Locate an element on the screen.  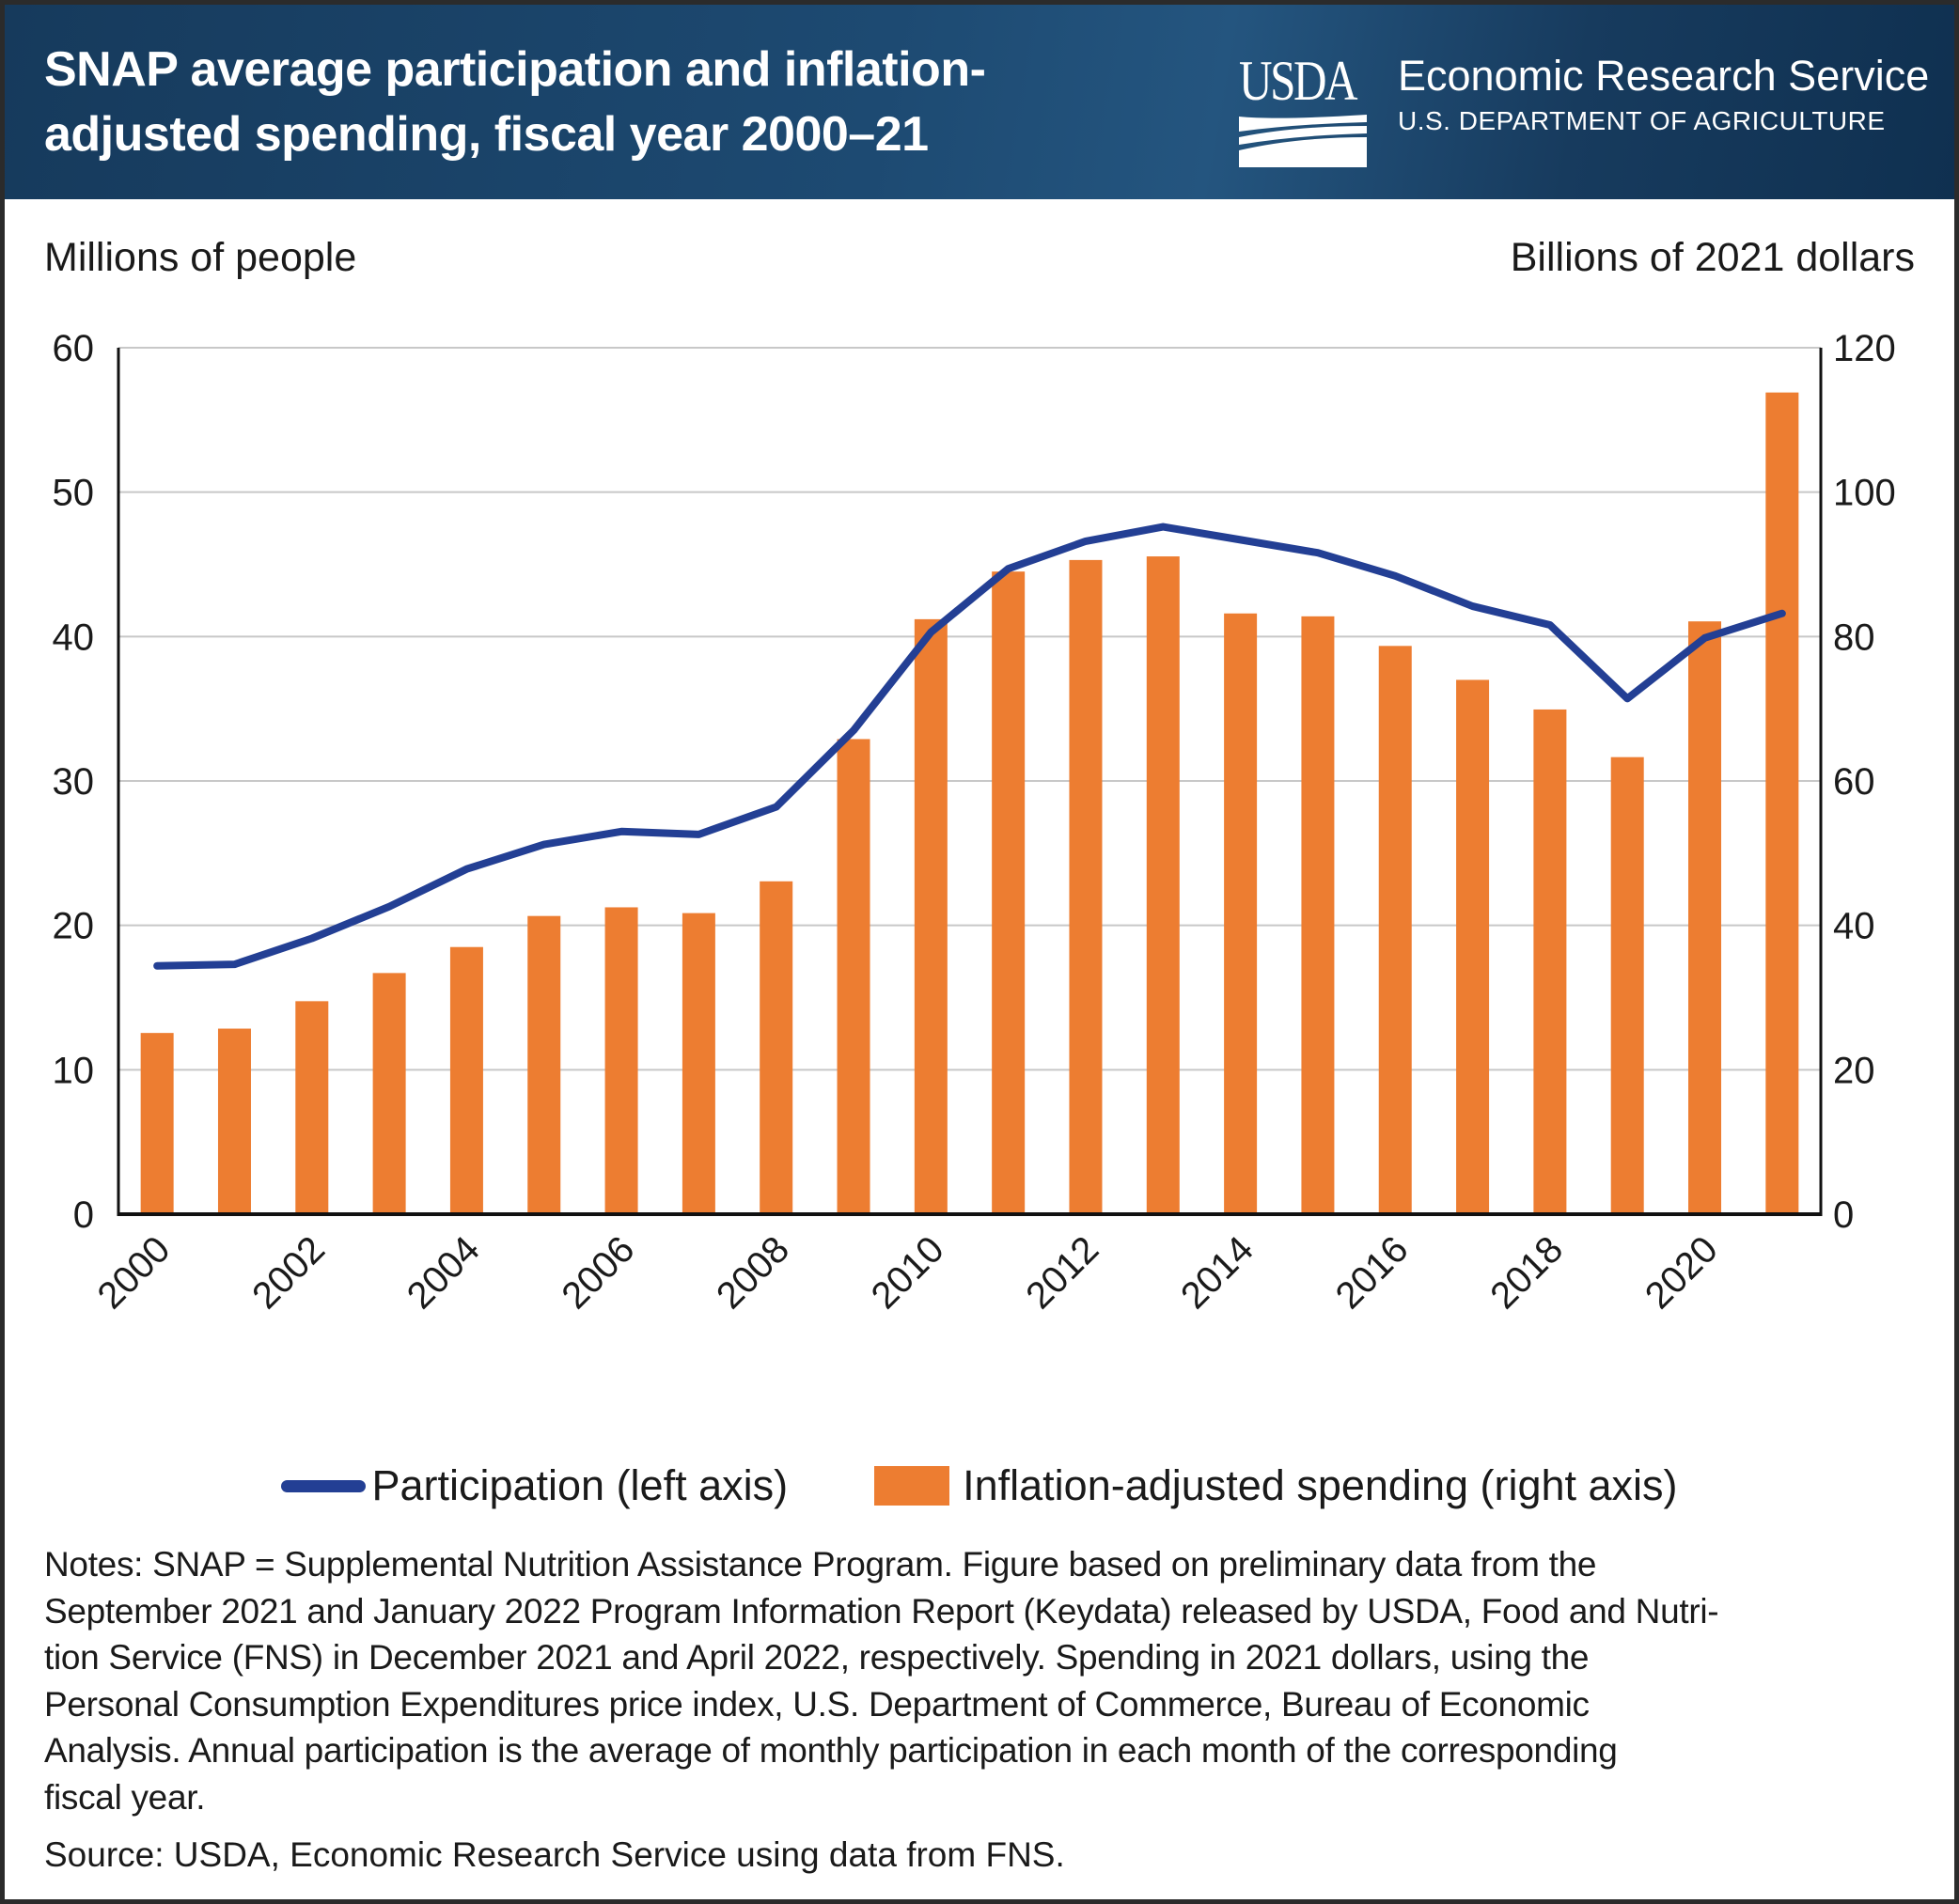
left-axis-title: Millions of people is located at coordinates (200, 257).